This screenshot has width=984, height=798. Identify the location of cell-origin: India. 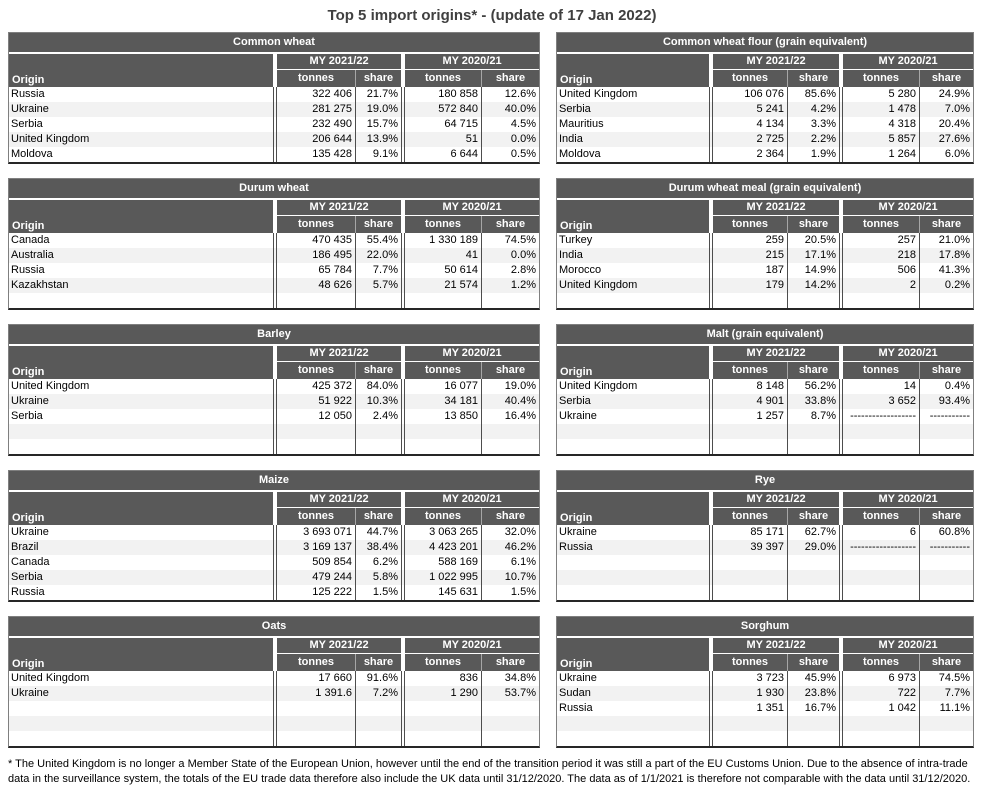
(633, 139).